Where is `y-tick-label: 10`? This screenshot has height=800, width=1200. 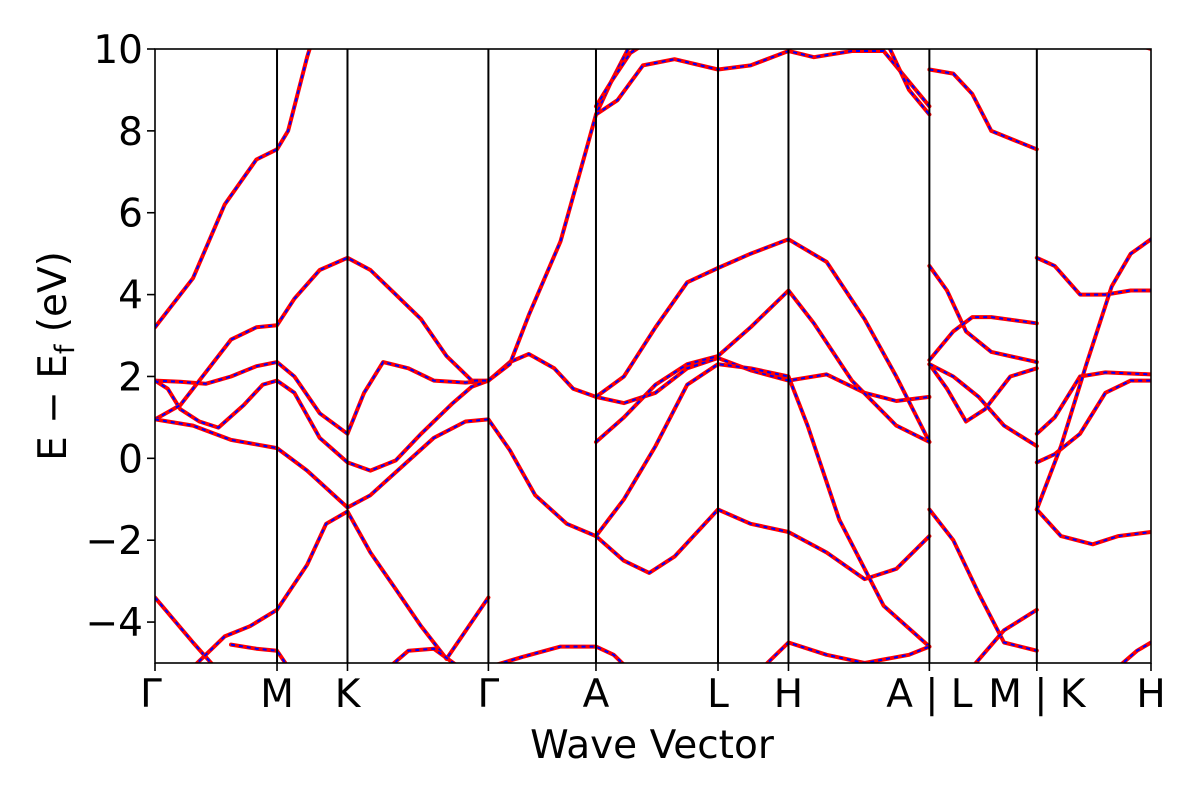 y-tick-label: 10 is located at coordinates (118, 50).